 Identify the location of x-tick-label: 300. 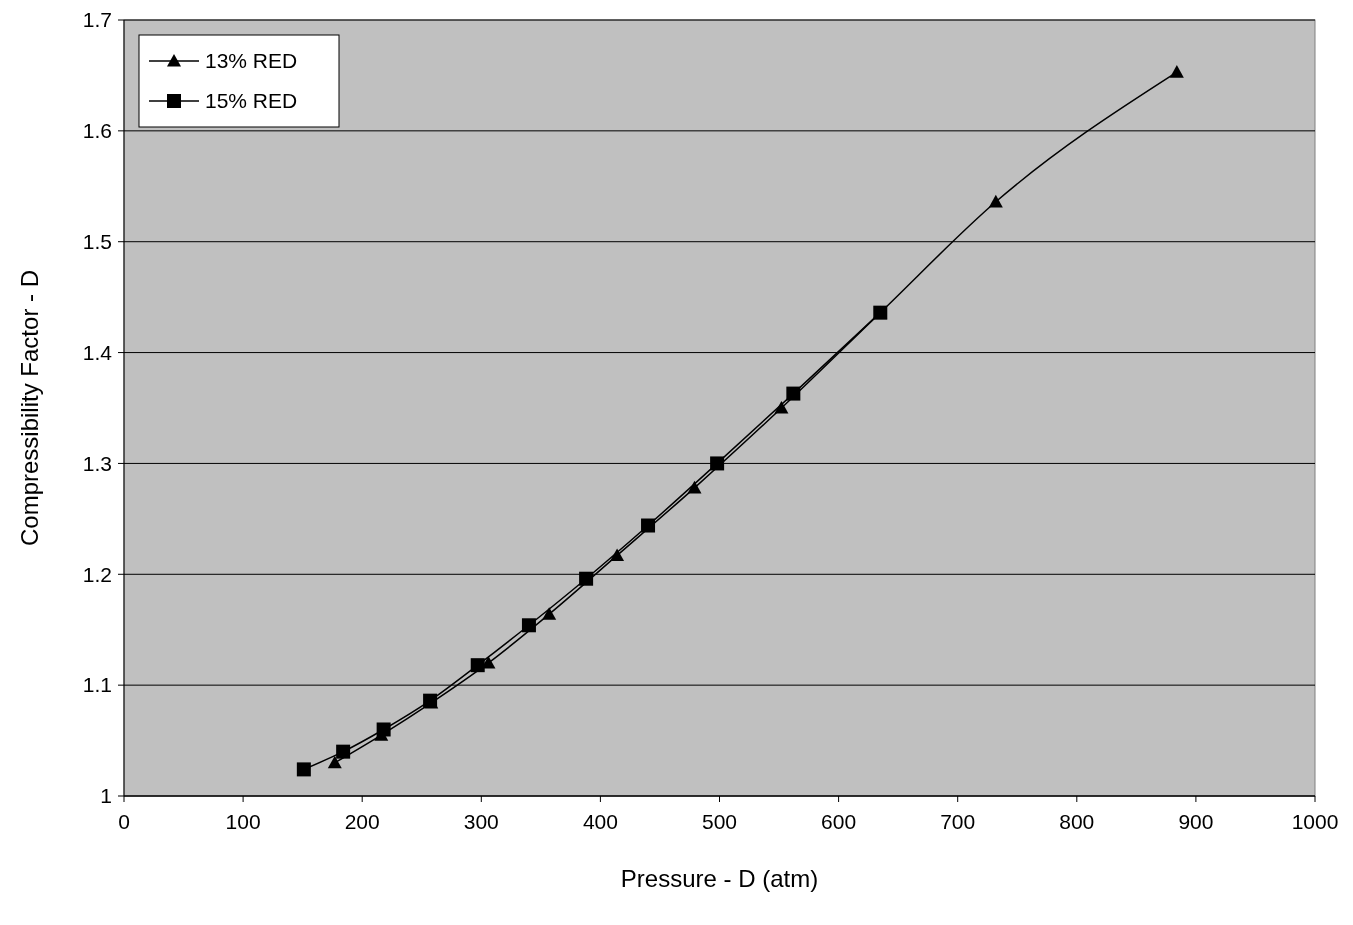
(481, 821).